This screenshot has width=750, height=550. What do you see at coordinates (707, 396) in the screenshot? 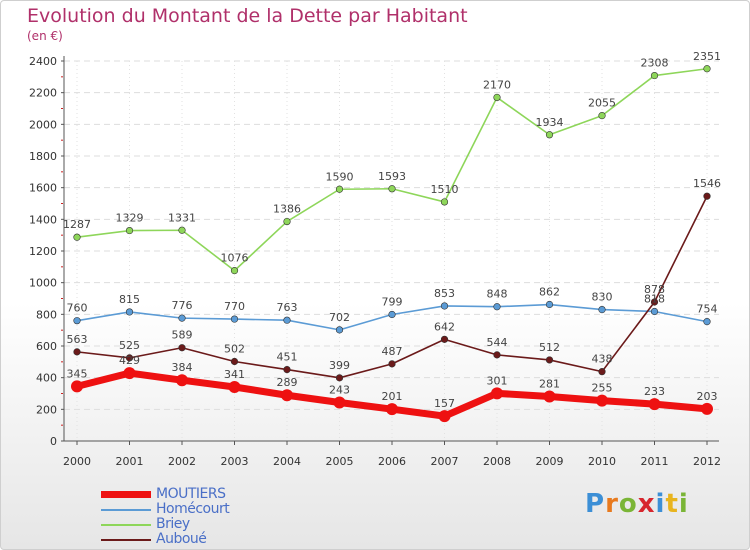
I see `data-label: 203` at bounding box center [707, 396].